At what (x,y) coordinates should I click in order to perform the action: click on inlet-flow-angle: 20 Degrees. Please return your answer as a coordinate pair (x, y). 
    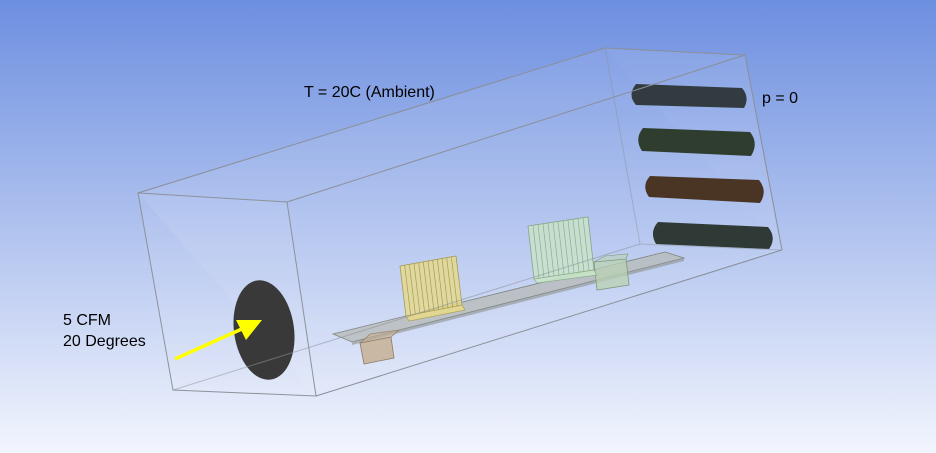
    Looking at the image, I should click on (104, 341).